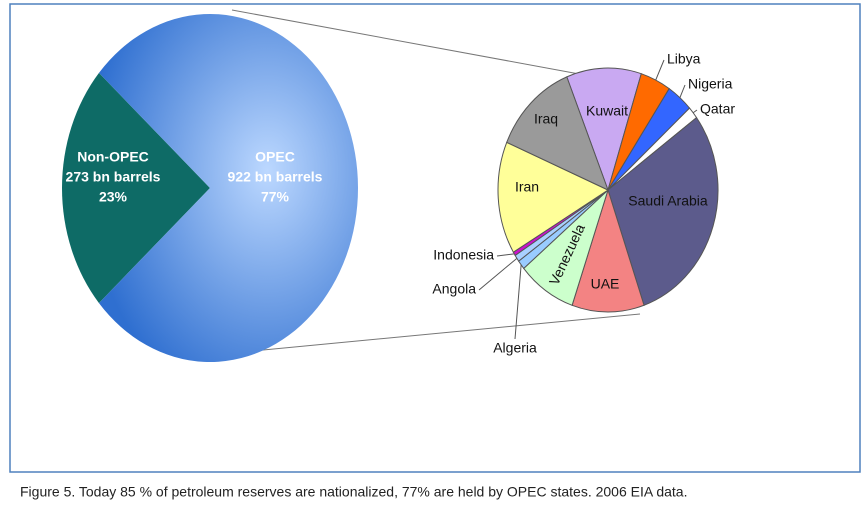  I want to click on slice-label: Qatar, so click(717, 109).